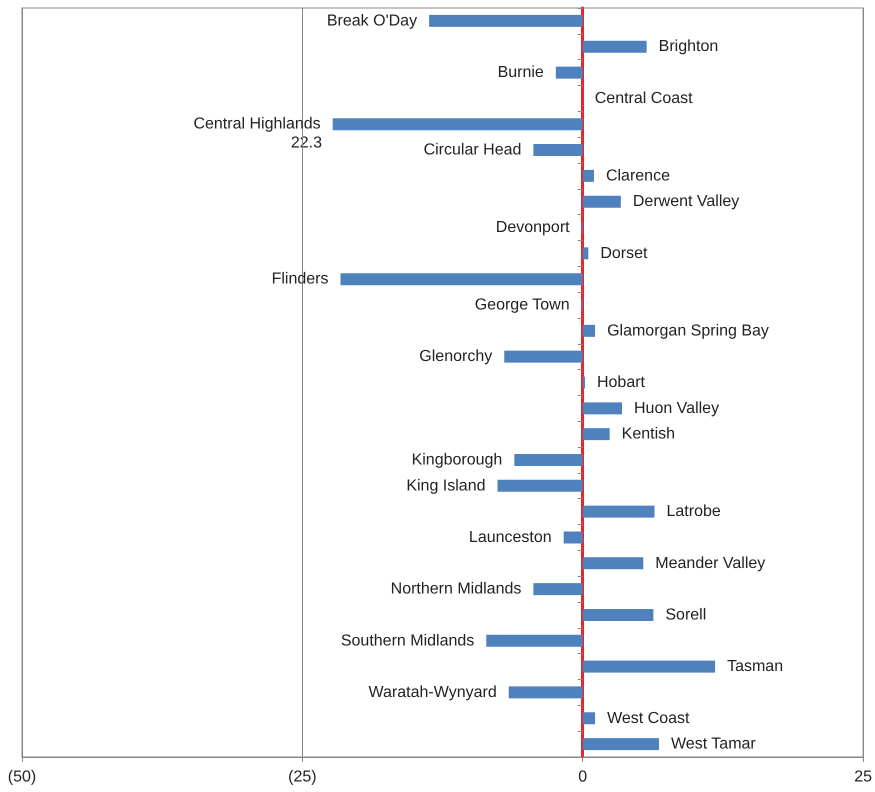 This screenshot has height=792, width=875. What do you see at coordinates (710, 563) in the screenshot?
I see `y-tick-label: Meander Valley` at bounding box center [710, 563].